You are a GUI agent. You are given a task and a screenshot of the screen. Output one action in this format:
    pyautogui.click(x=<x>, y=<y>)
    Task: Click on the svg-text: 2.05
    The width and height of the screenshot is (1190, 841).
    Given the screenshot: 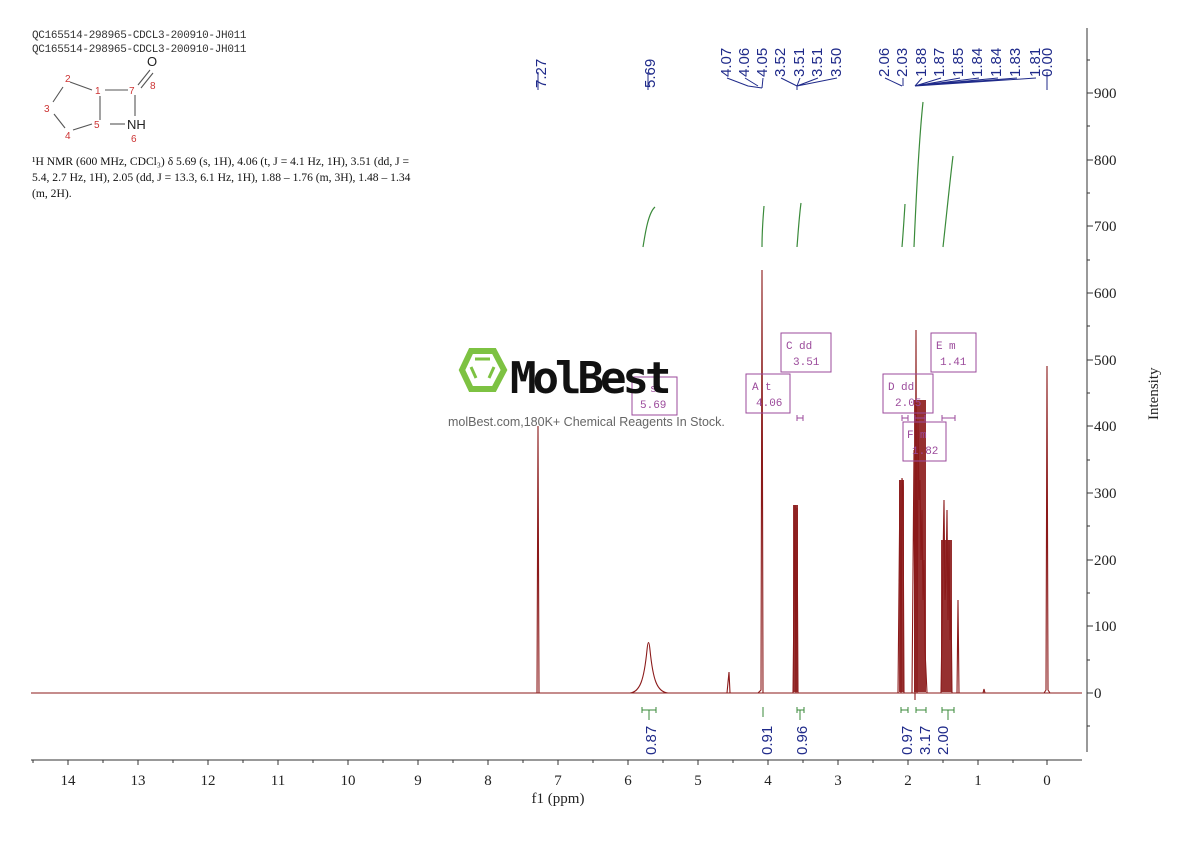 What is the action you would take?
    pyautogui.click(x=908, y=404)
    